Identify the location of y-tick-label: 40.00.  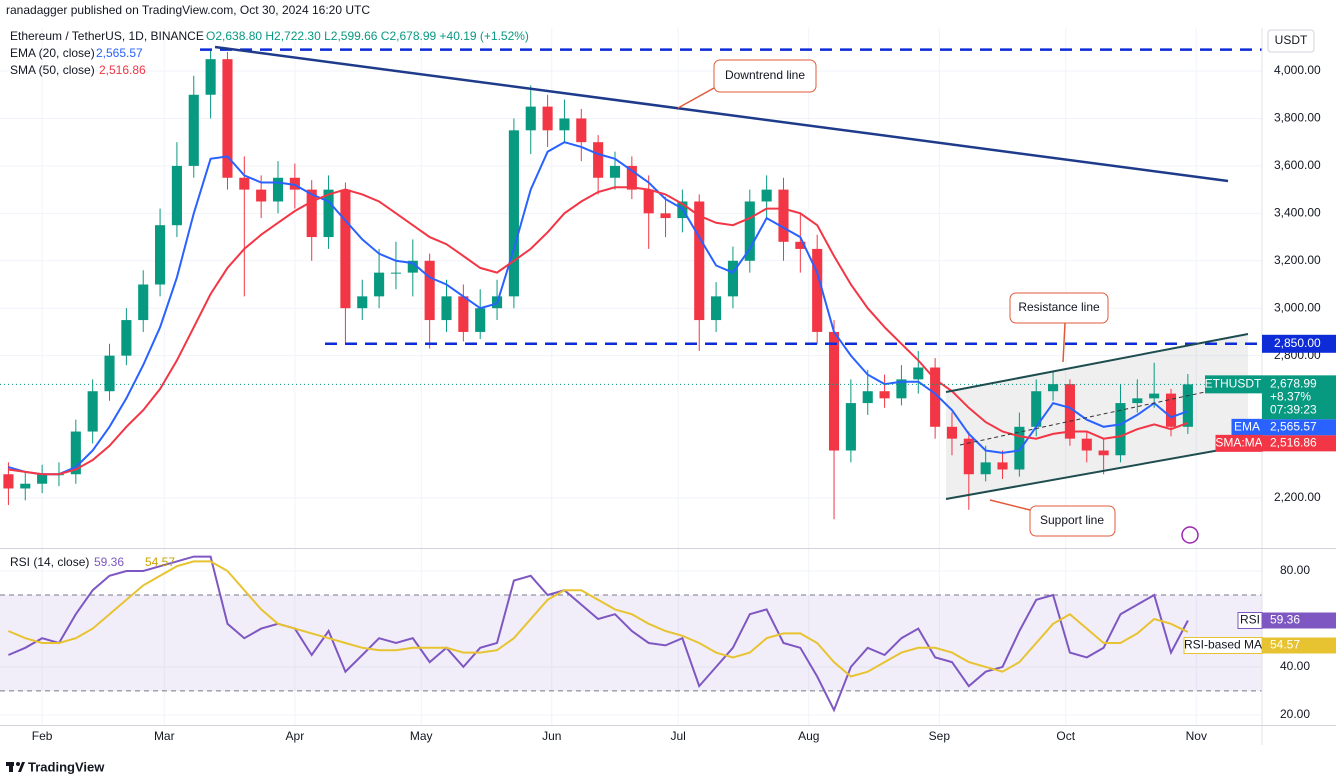
(1295, 666).